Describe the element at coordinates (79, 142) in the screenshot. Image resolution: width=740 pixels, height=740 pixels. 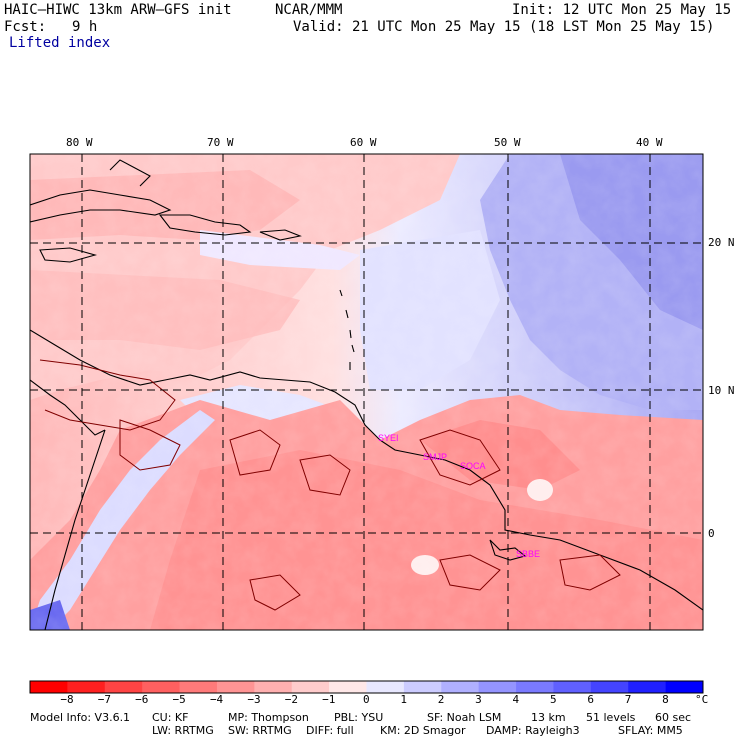
I see `lon-label: 80 W` at that location.